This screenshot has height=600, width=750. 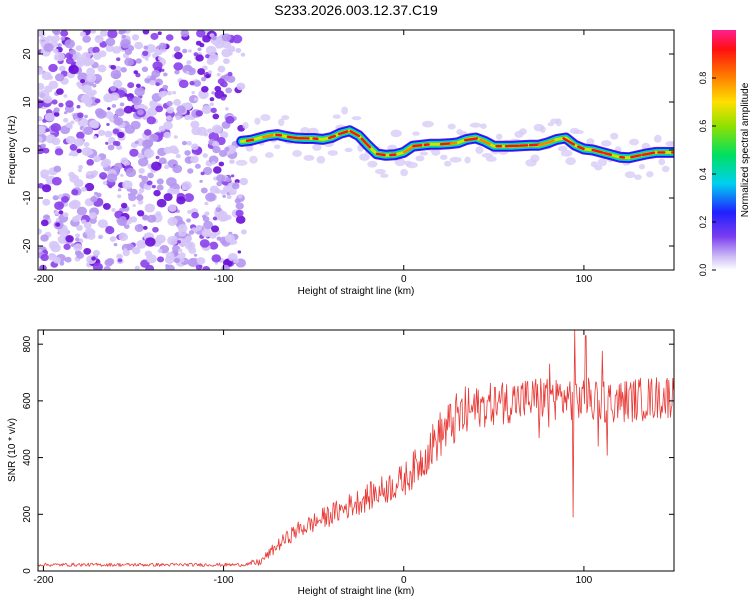 What do you see at coordinates (224, 580) in the screenshot?
I see `x-tick-label: -100` at bounding box center [224, 580].